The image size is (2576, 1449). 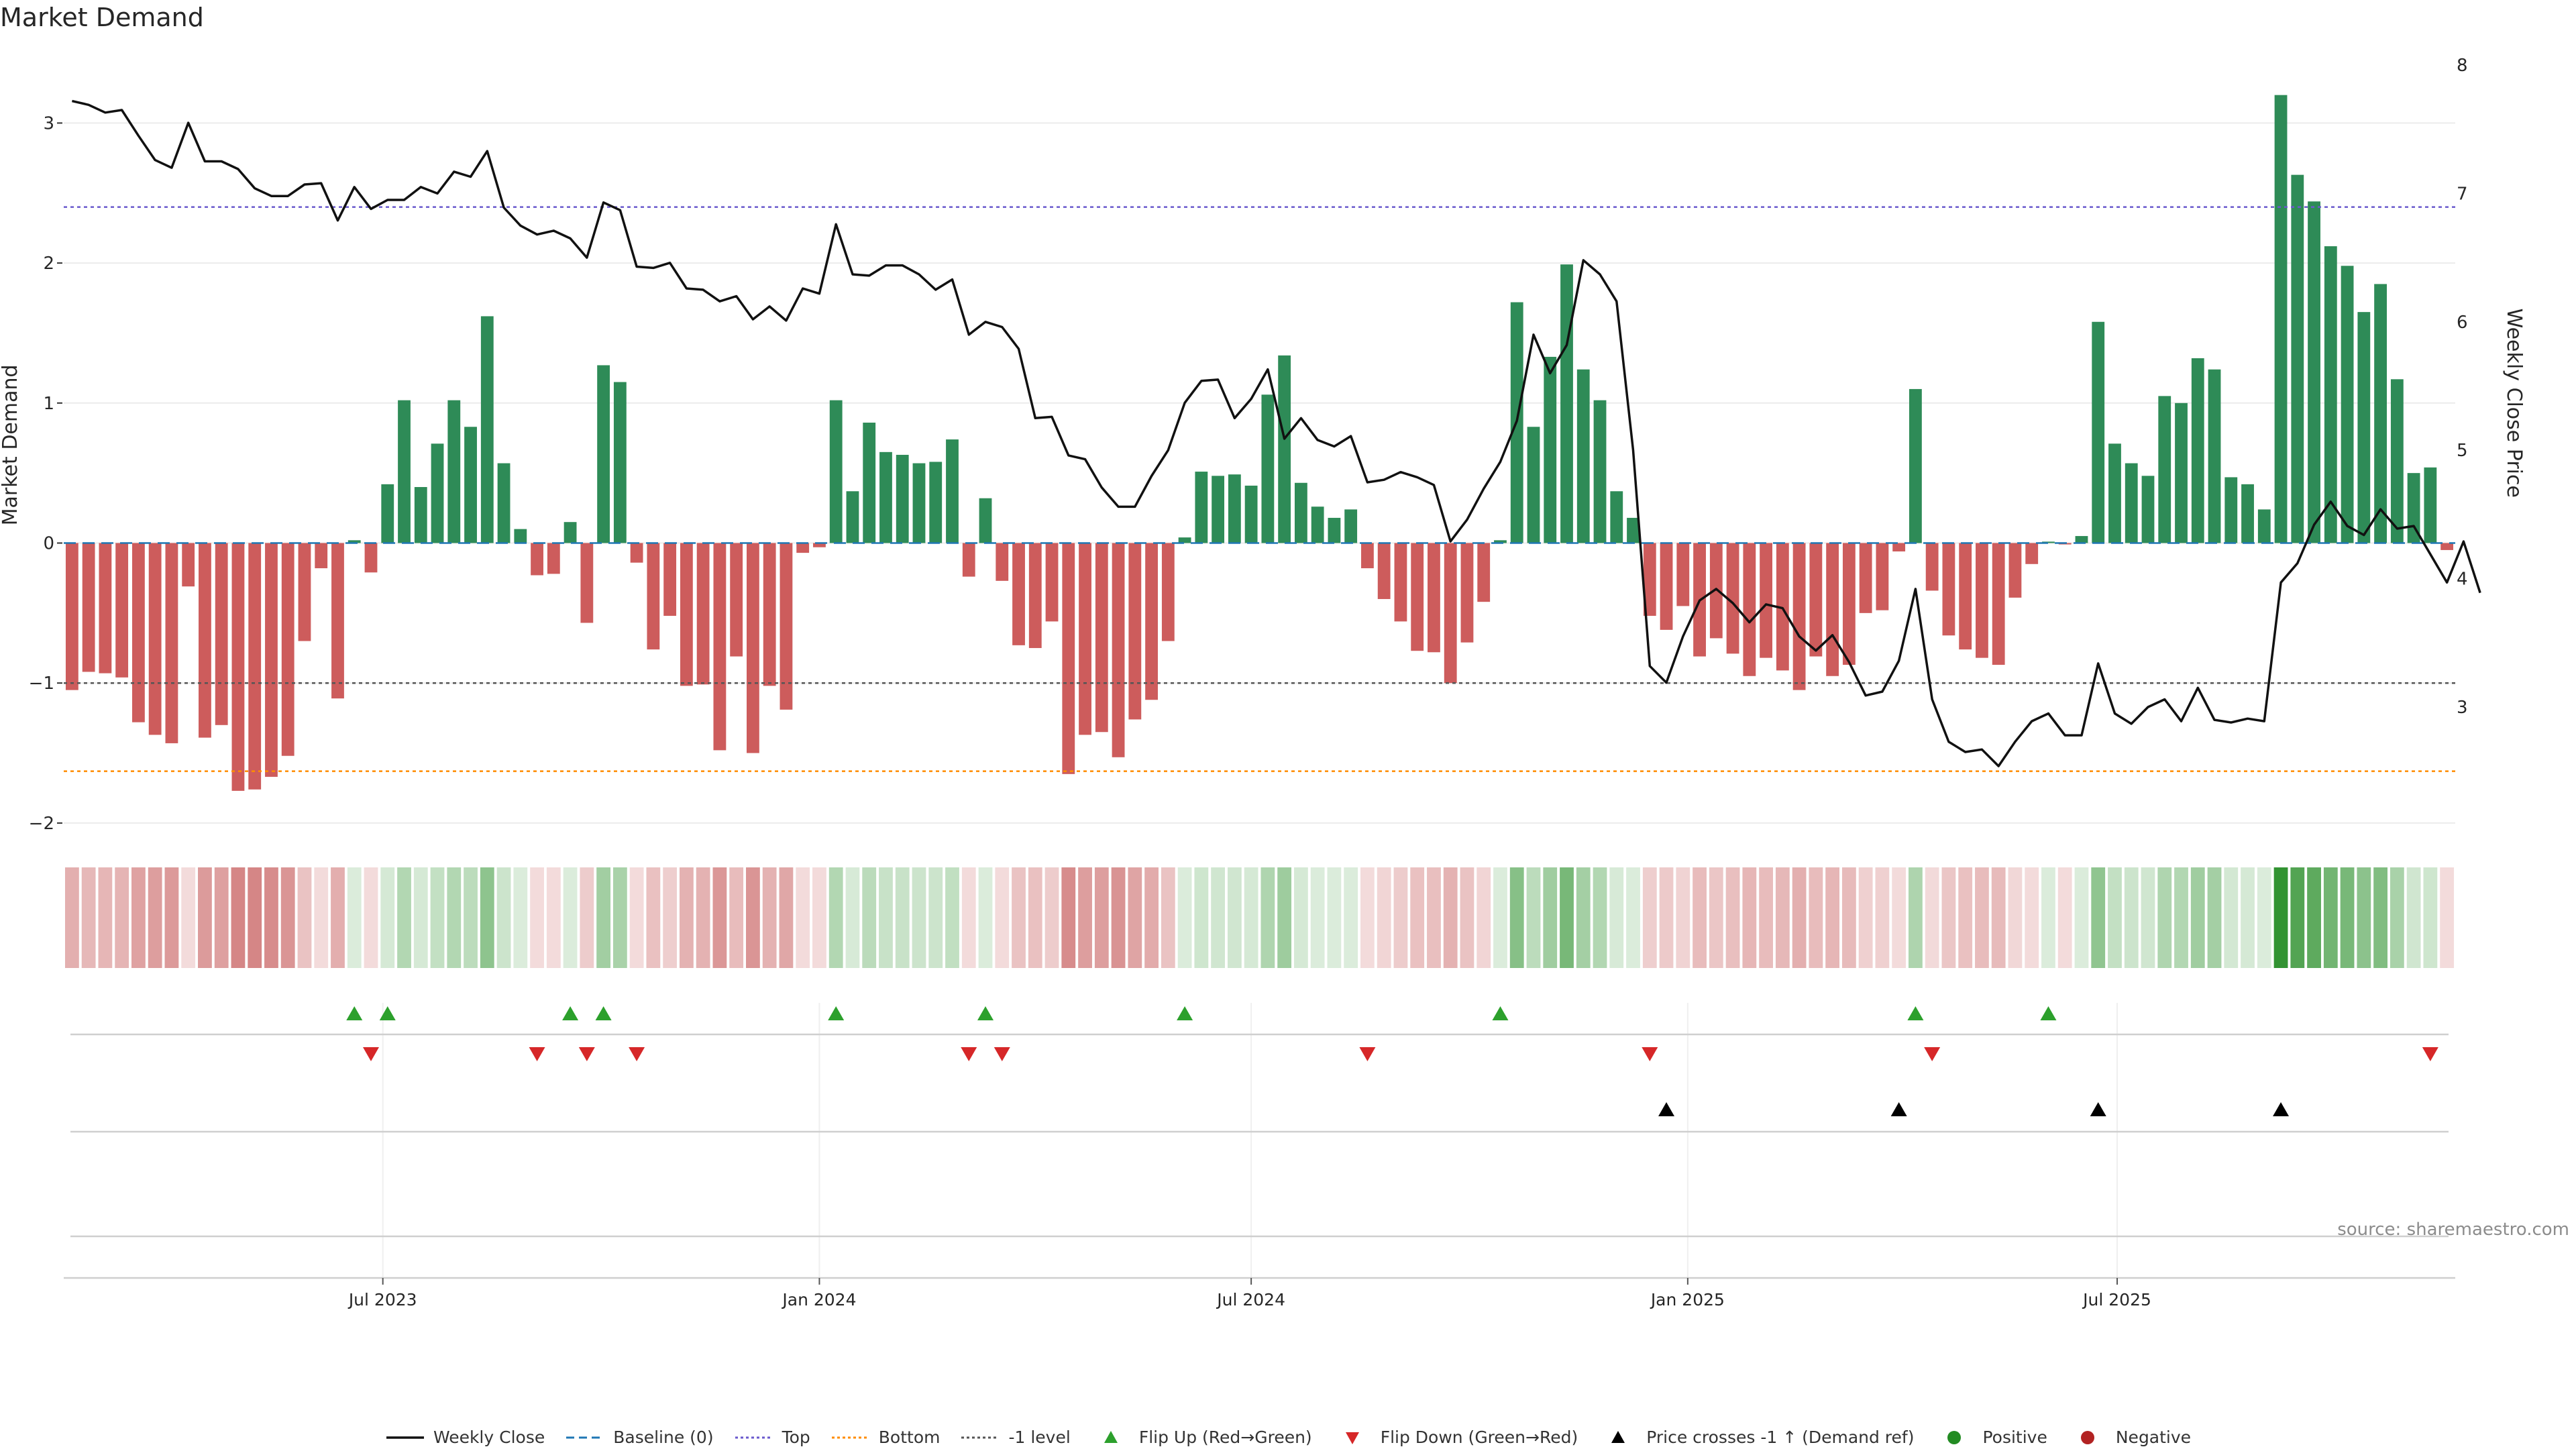 What do you see at coordinates (663, 1437) in the screenshot?
I see `legend-label: Baseline (0)` at bounding box center [663, 1437].